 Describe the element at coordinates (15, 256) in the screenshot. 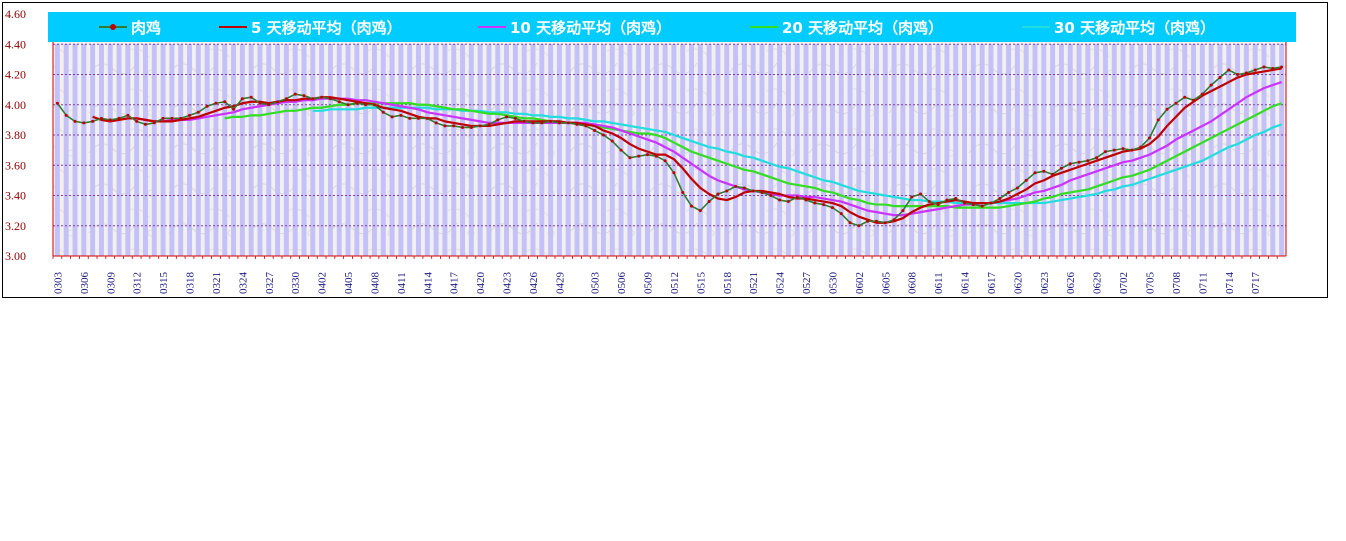

I see `y-tick-label: 3.00` at that location.